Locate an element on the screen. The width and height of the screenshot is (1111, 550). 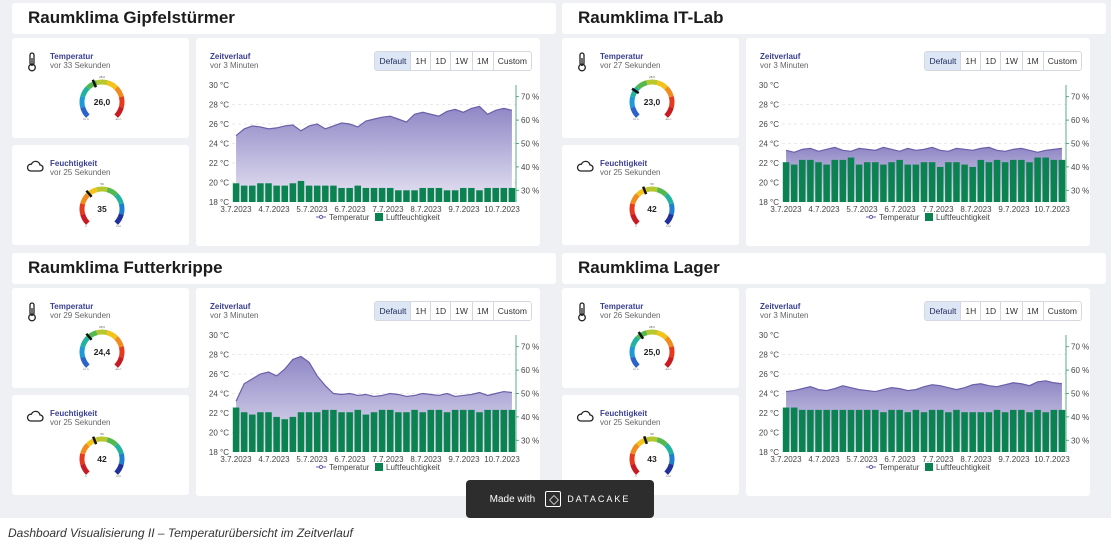
temperature-label: Temperatur is located at coordinates (72, 56).